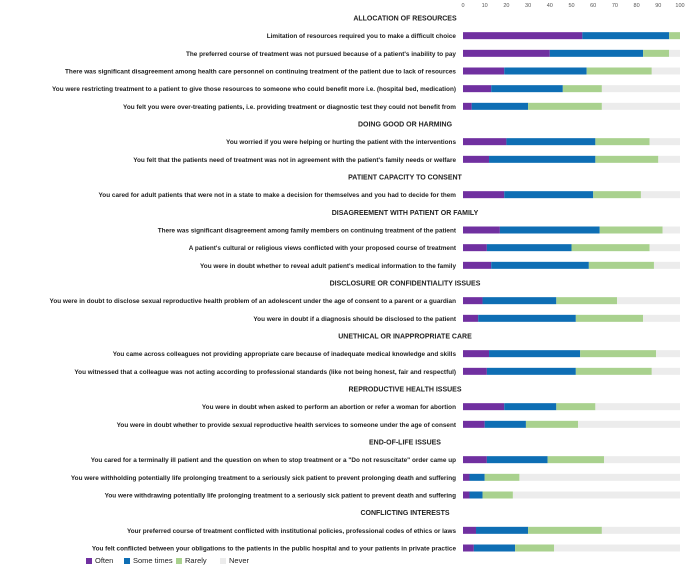  What do you see at coordinates (405, 443) in the screenshot?
I see `category-header: END-OF-LIFE ISSUES` at bounding box center [405, 443].